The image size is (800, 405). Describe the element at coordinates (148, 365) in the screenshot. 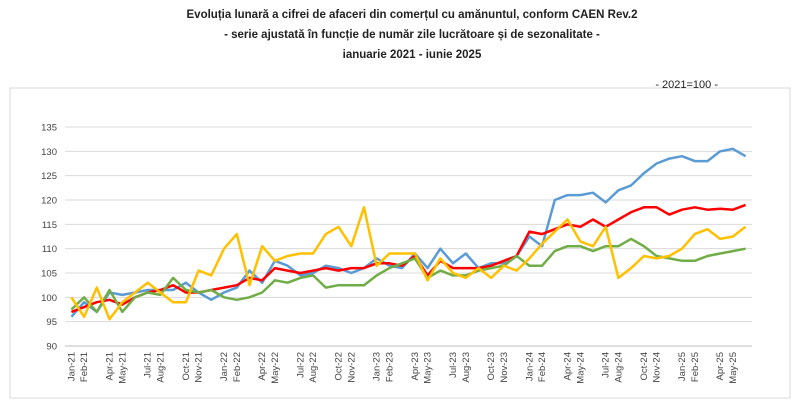

I see `x-tick-label: Jul-21` at that location.